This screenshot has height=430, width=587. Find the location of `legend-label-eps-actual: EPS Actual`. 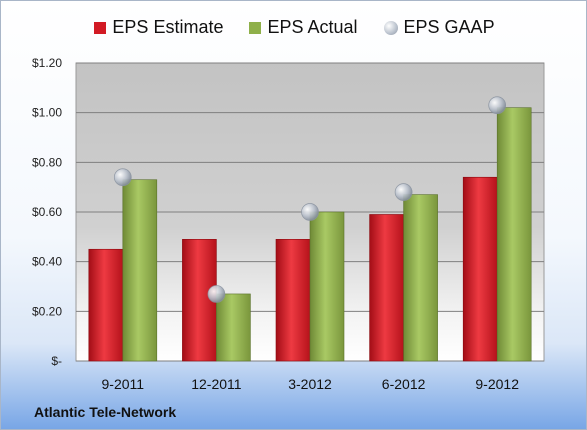

legend-label-eps-actual: EPS Actual is located at coordinates (312, 27).